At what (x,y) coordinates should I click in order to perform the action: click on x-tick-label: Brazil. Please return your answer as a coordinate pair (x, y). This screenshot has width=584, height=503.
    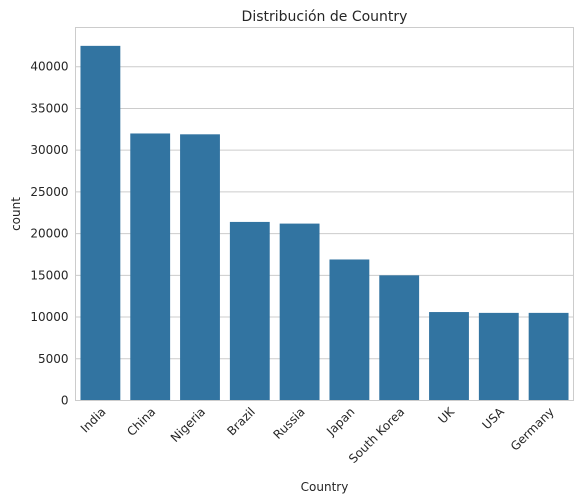
    Looking at the image, I should click on (241, 422).